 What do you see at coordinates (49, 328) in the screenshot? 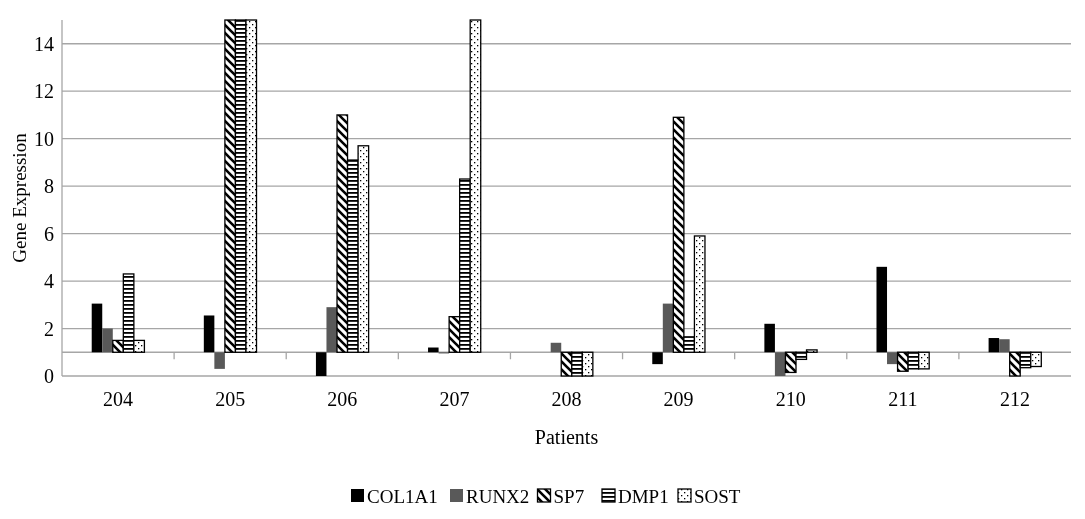
I see `y-tick-label: 2` at bounding box center [49, 328].